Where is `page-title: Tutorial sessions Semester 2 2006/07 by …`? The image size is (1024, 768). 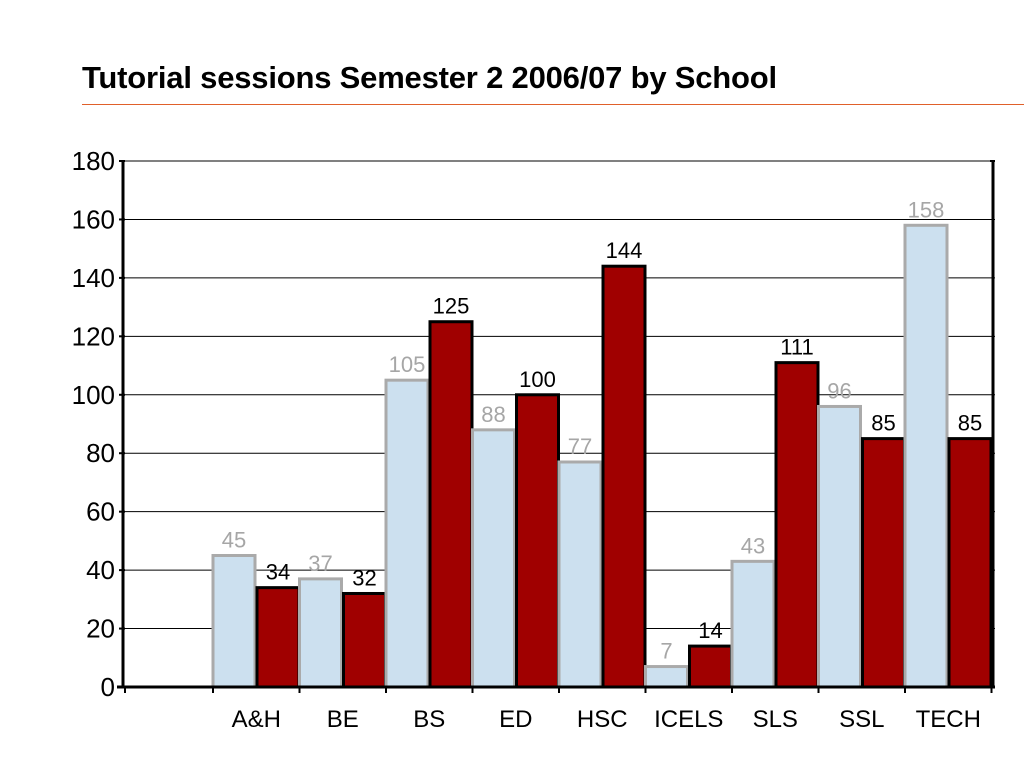
page-title: Tutorial sessions Semester 2 2006/07 by … is located at coordinates (429, 77).